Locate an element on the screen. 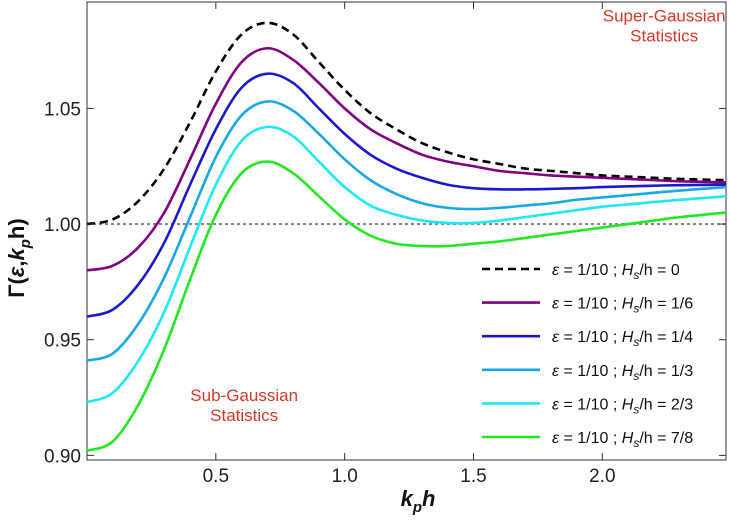 This screenshot has width=730, height=520. annotation-super: Super-Gaussian Statistics is located at coordinates (664, 26).